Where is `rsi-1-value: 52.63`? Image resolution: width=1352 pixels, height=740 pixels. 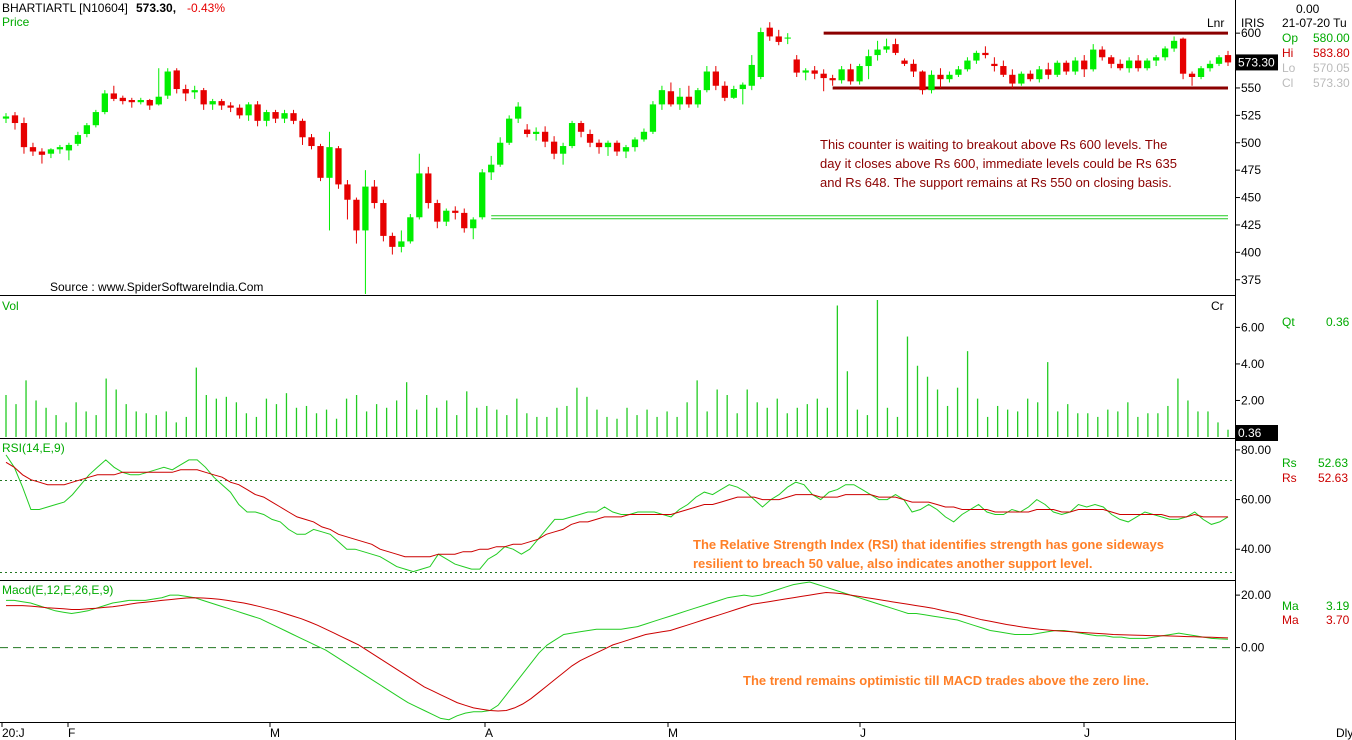
rsi-1-value: 52.63 is located at coordinates (1333, 463).